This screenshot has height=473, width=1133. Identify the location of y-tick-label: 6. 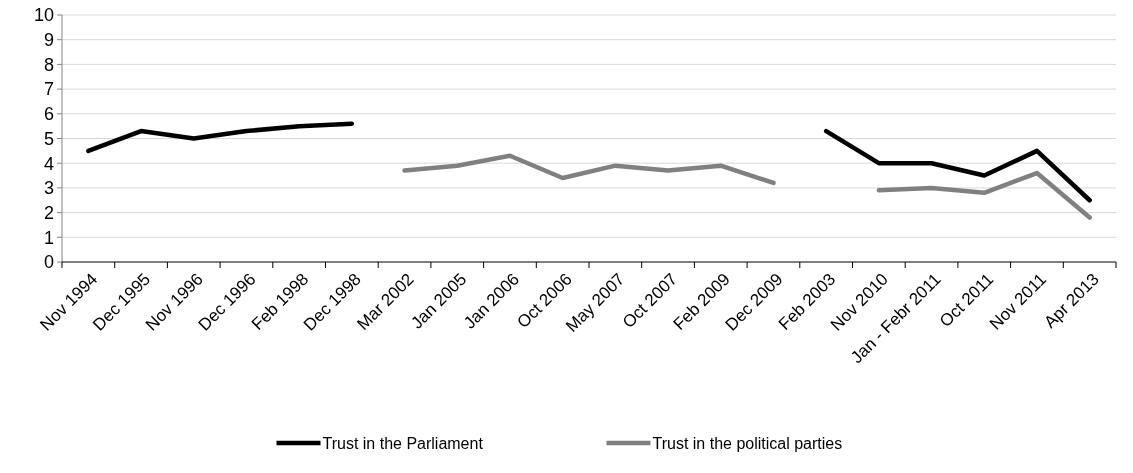
(48, 114).